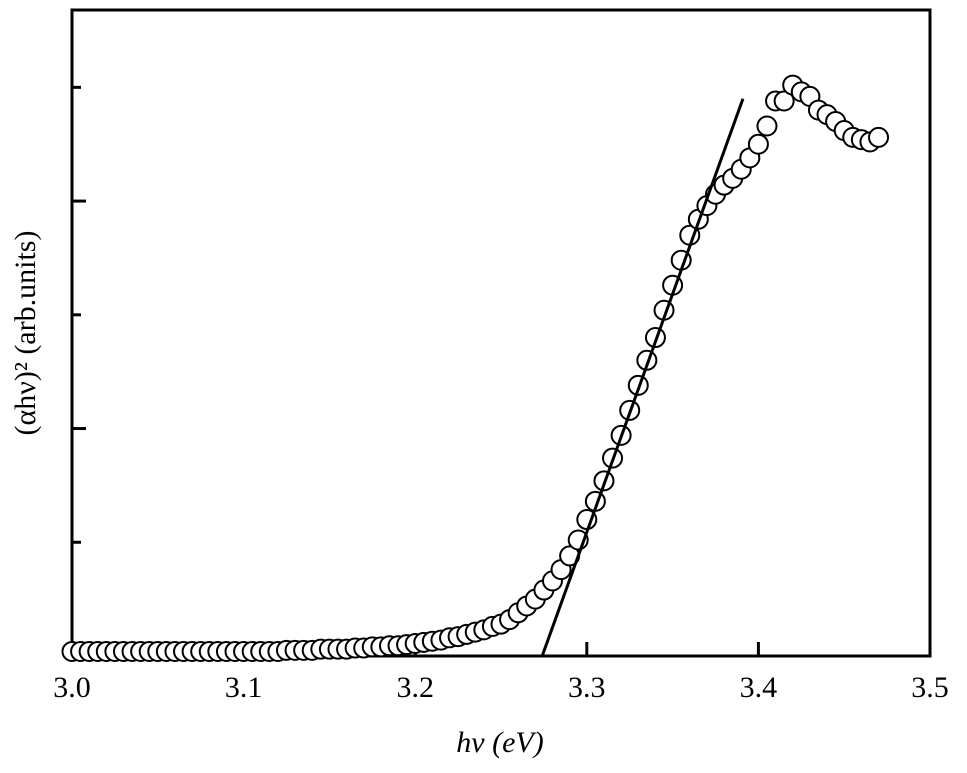 Image resolution: width=967 pixels, height=773 pixels. I want to click on x-tick-label: 3.1, so click(244, 687).